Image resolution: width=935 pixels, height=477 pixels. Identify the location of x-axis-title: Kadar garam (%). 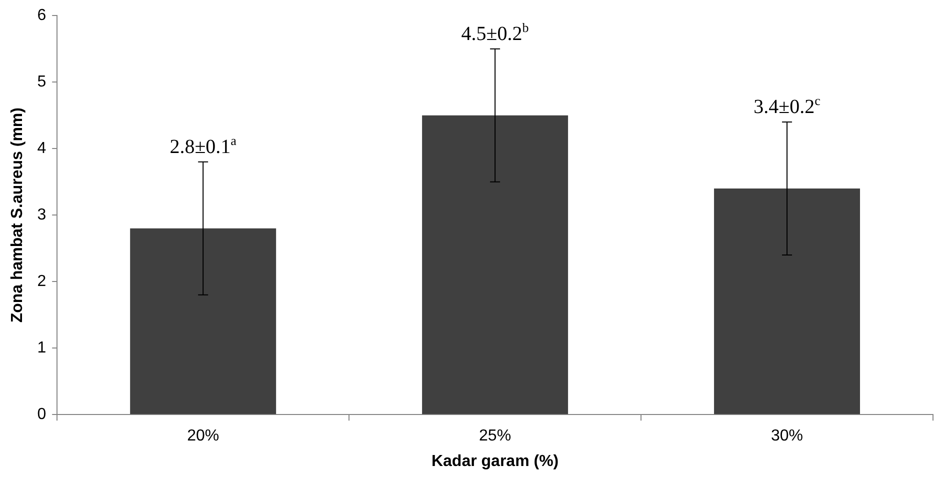
(495, 461).